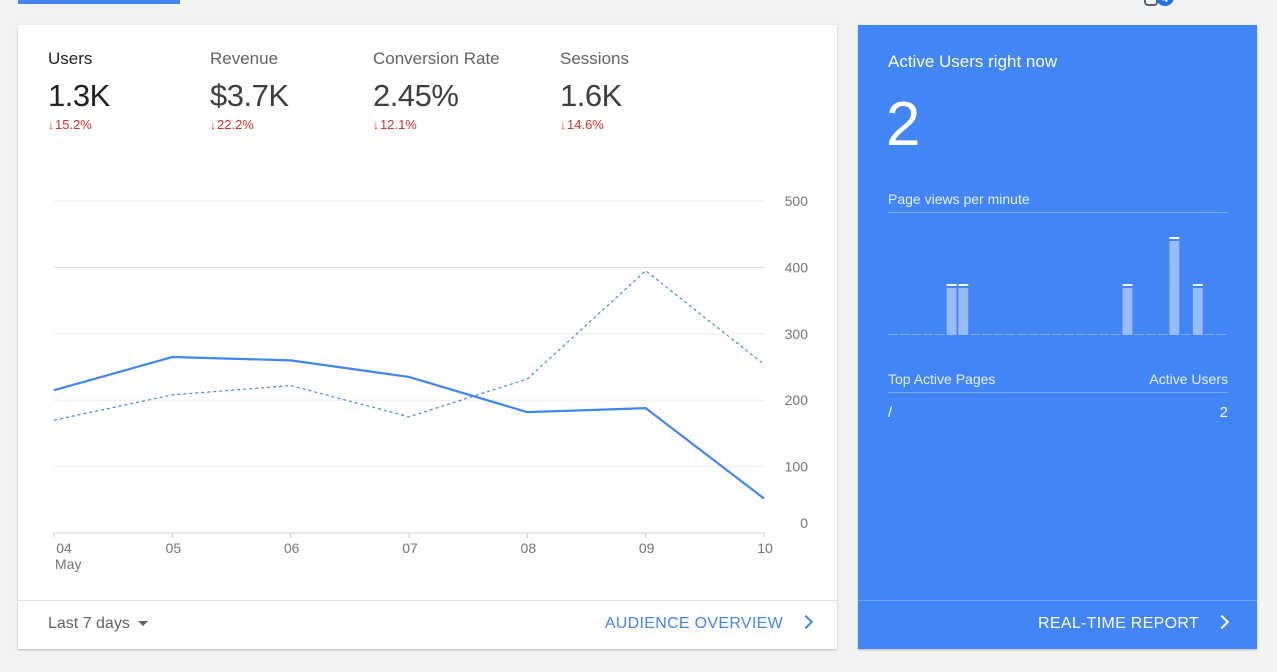 The height and width of the screenshot is (672, 1277). Describe the element at coordinates (174, 548) in the screenshot. I see `x-tick-label: 05` at that location.